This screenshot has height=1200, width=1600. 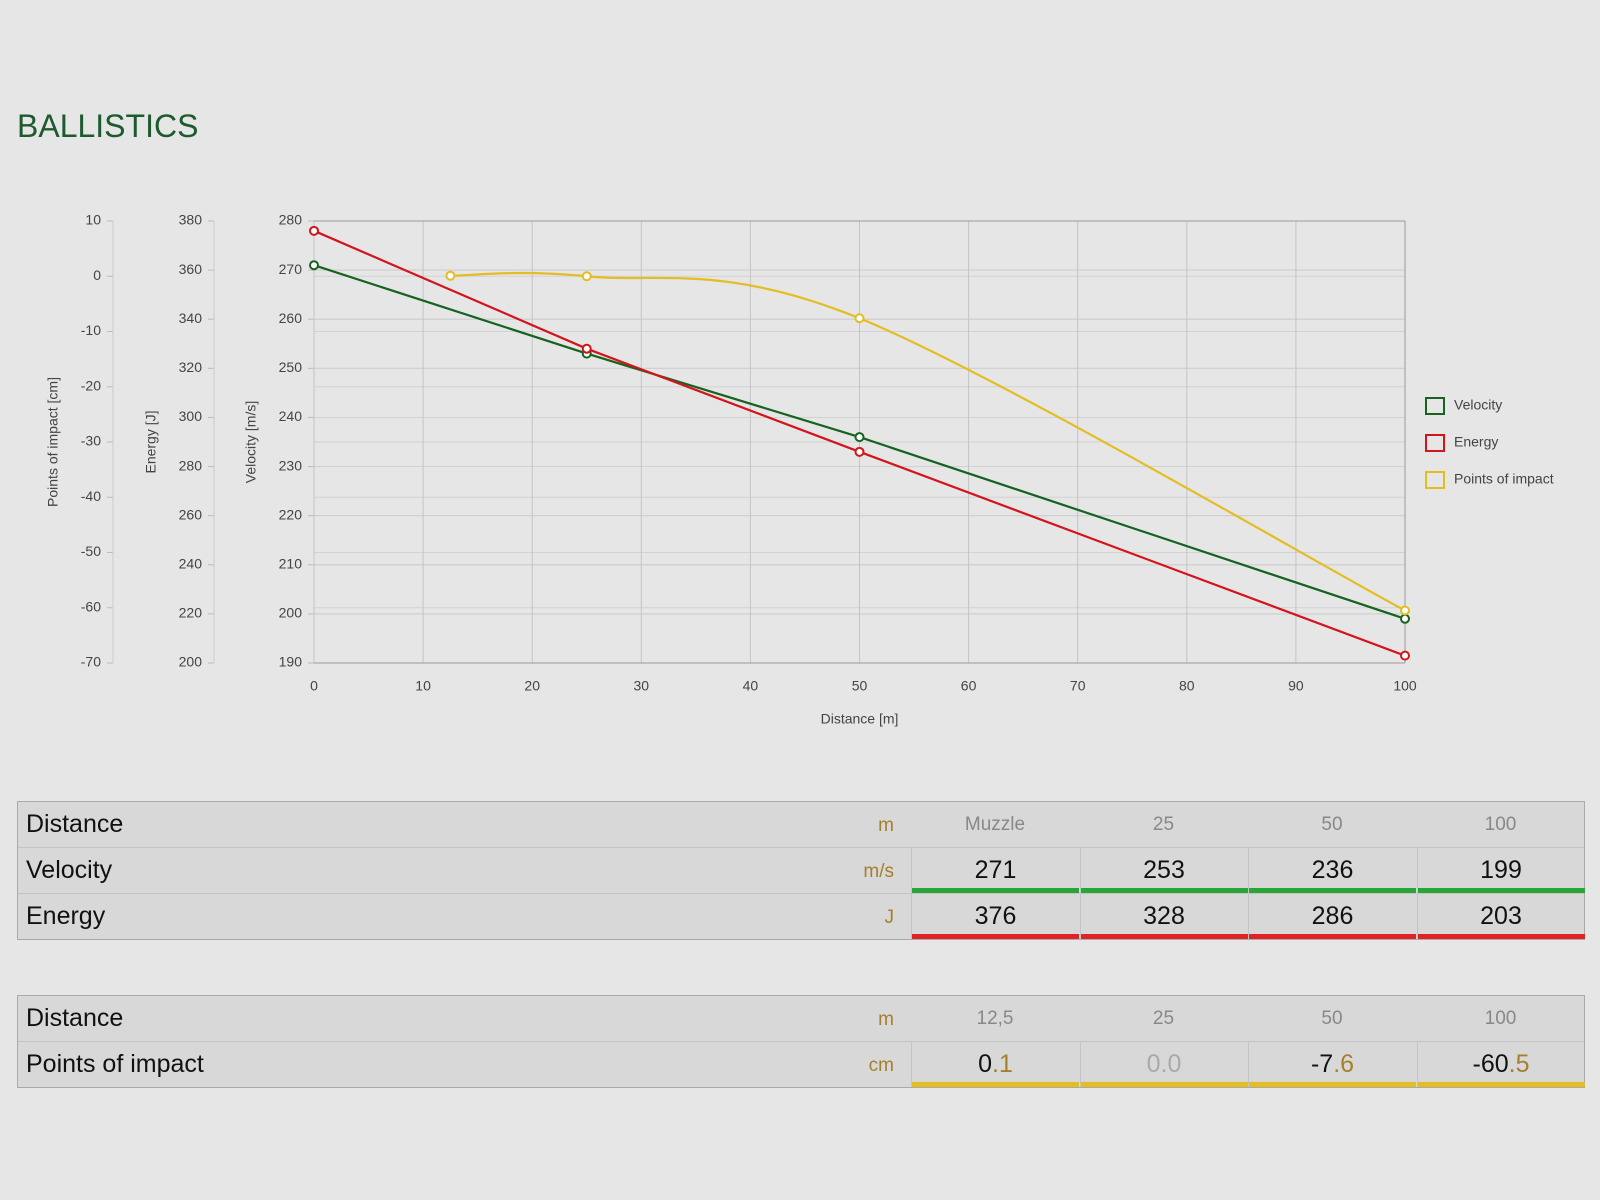 I want to click on y-tick-label: -60, so click(x=91, y=606).